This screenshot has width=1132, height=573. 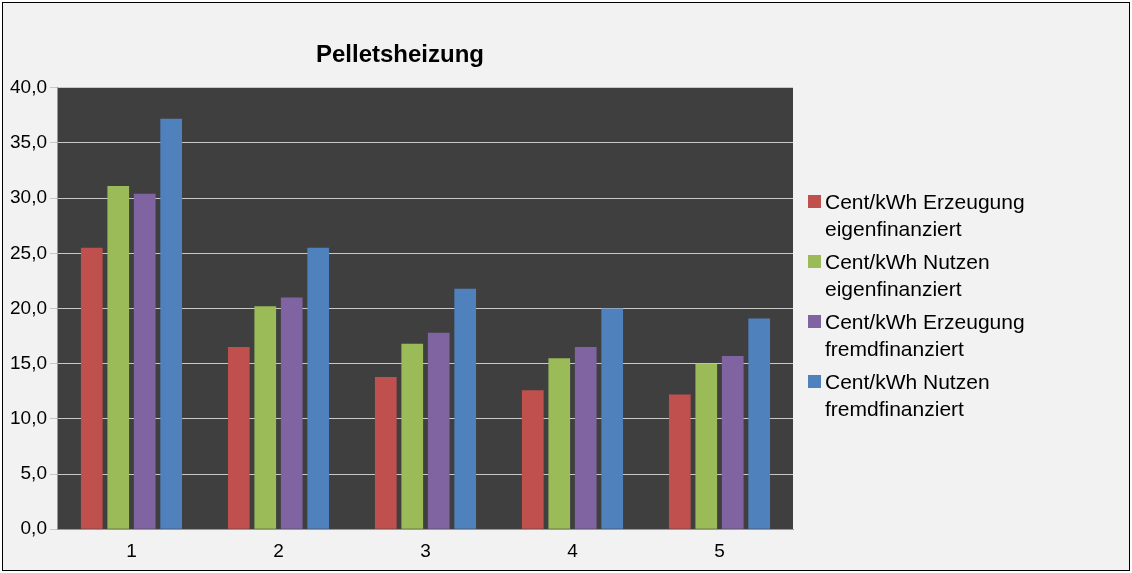 I want to click on y-tick-label: 25,0, so click(x=28, y=252).